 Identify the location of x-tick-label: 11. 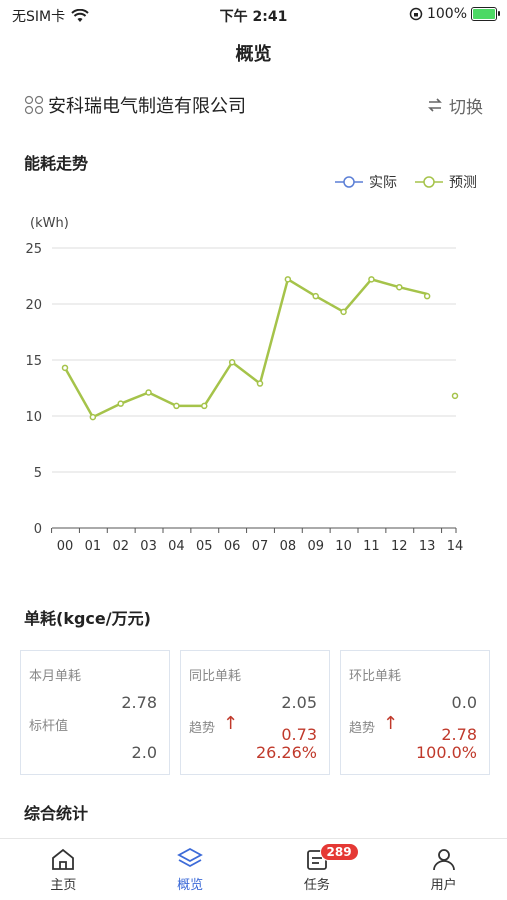
(371, 546).